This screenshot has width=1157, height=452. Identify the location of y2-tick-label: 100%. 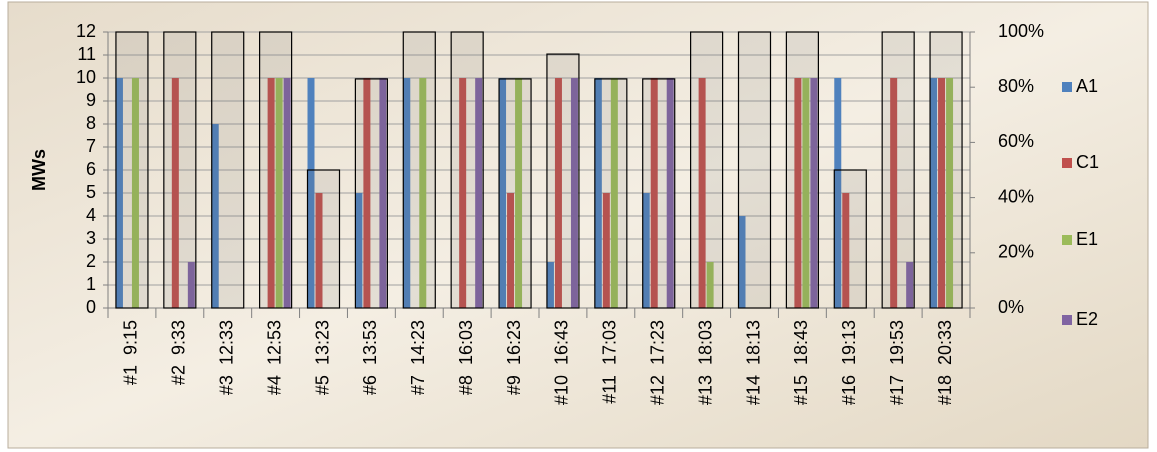
(1021, 31).